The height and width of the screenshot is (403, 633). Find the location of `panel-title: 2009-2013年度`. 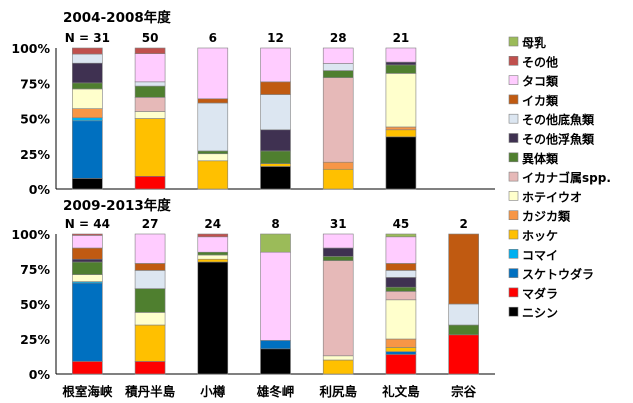

panel-title: 2009-2013年度 is located at coordinates (117, 205).